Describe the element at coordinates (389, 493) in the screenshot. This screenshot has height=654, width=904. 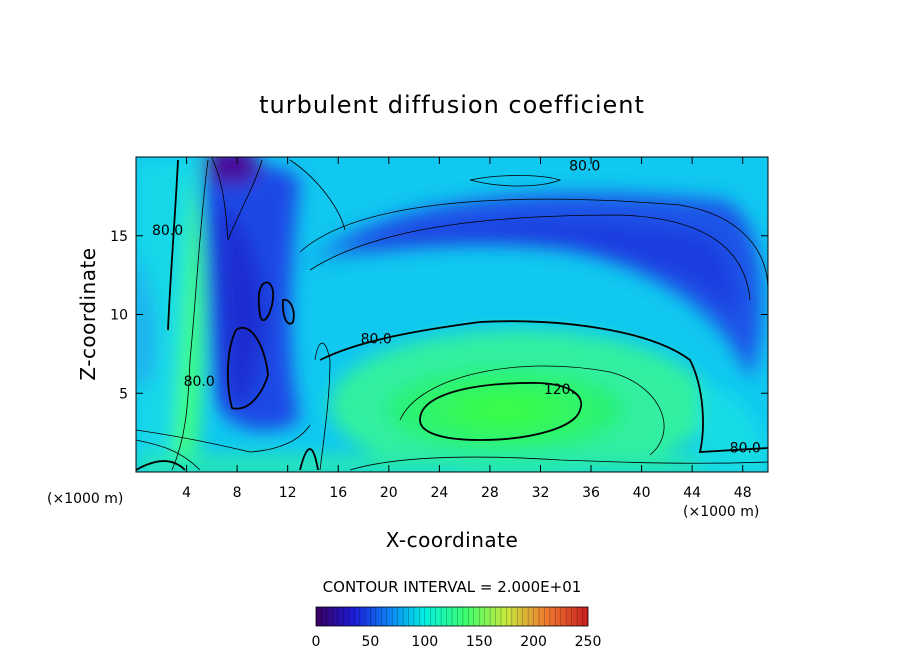
I see `x-tick-label: 20` at that location.